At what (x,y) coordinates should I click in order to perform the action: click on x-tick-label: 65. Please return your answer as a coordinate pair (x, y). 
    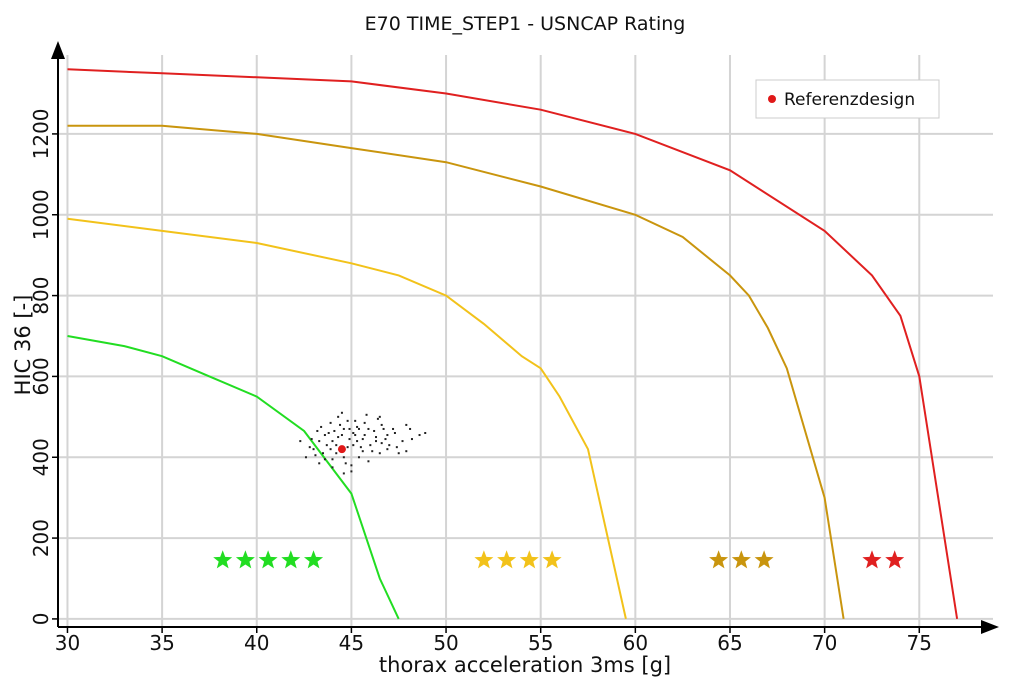
    Looking at the image, I should click on (729, 643).